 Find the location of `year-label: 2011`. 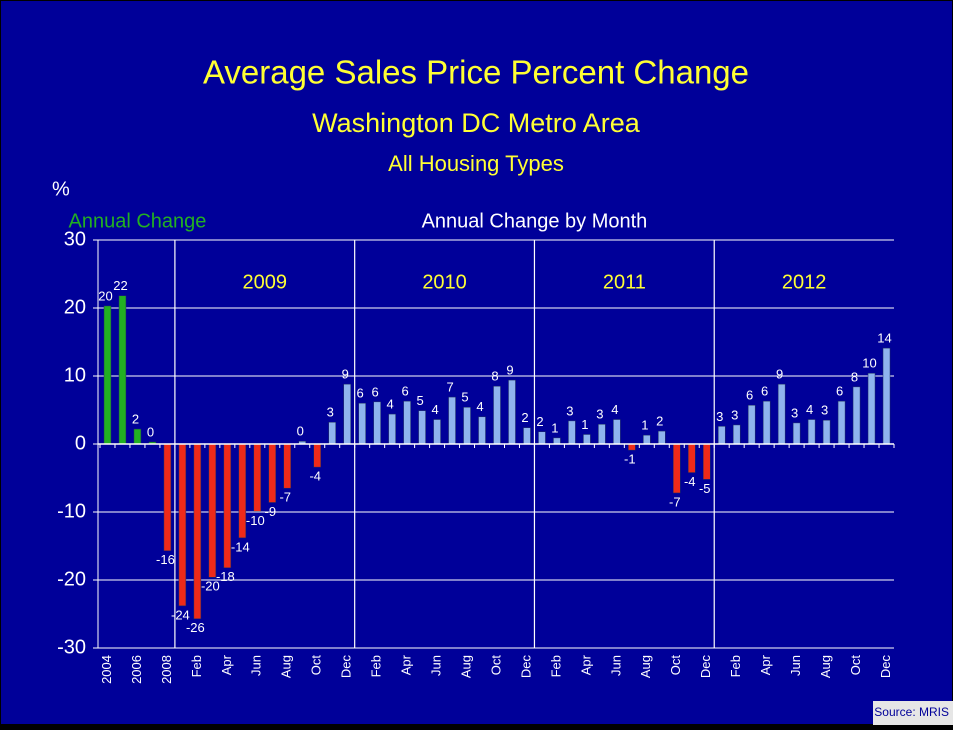

year-label: 2011 is located at coordinates (624, 282).